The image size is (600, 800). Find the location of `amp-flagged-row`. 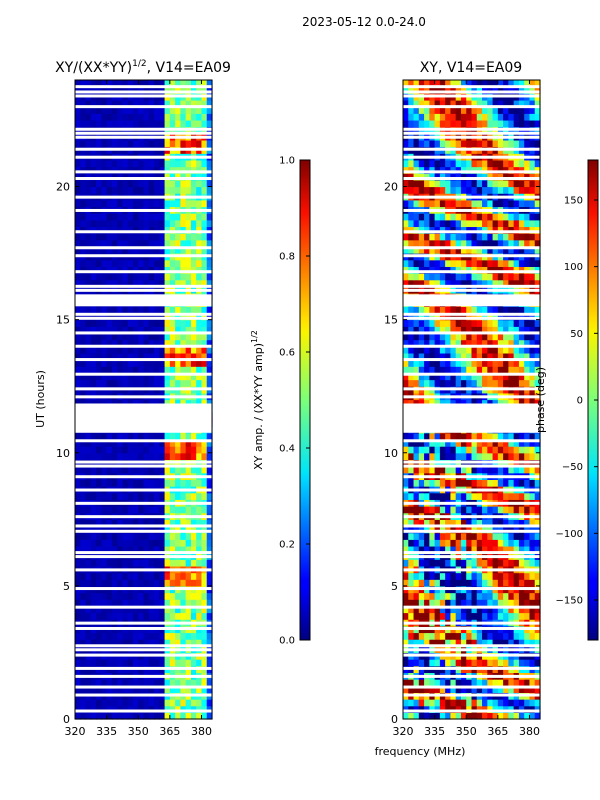

amp-flagged-row is located at coordinates (143, 557).